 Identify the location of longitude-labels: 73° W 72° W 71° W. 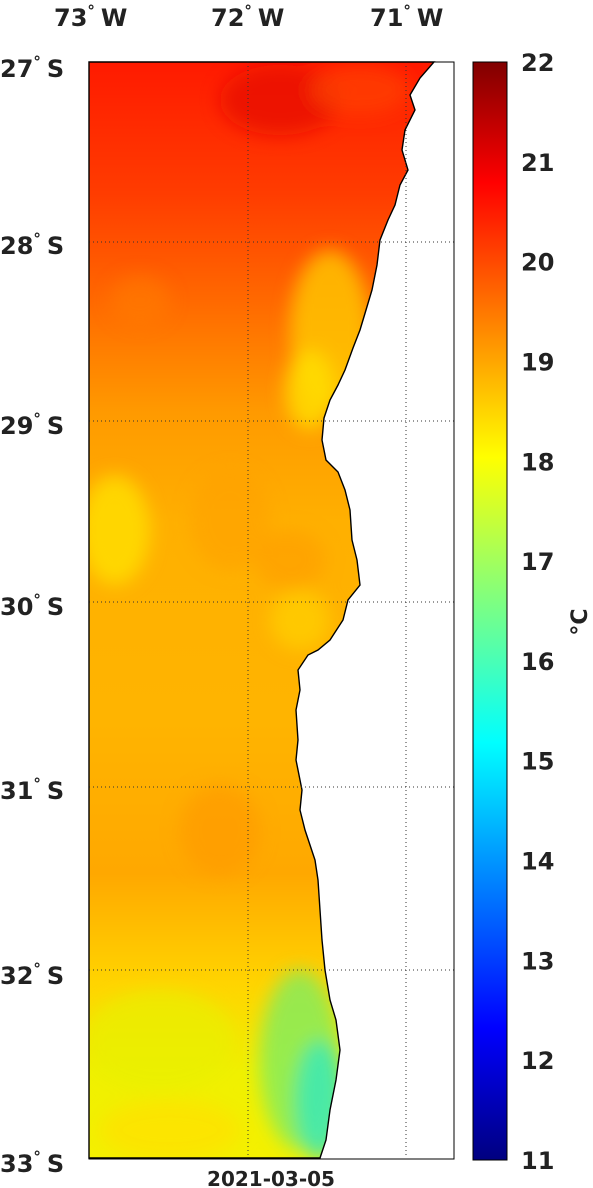
(248, 17).